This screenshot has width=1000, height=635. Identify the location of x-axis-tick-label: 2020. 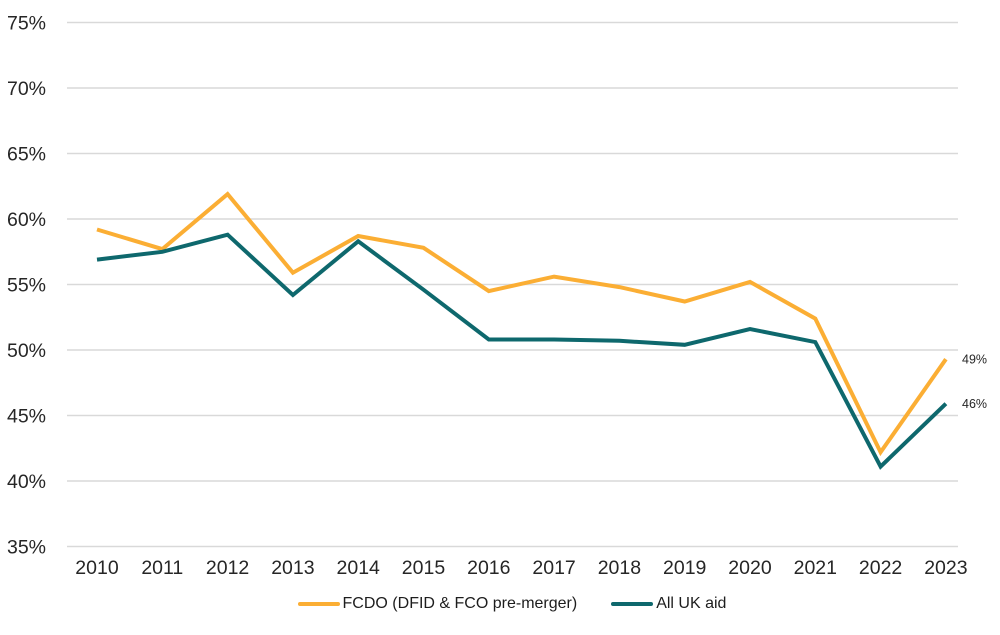
(750, 568).